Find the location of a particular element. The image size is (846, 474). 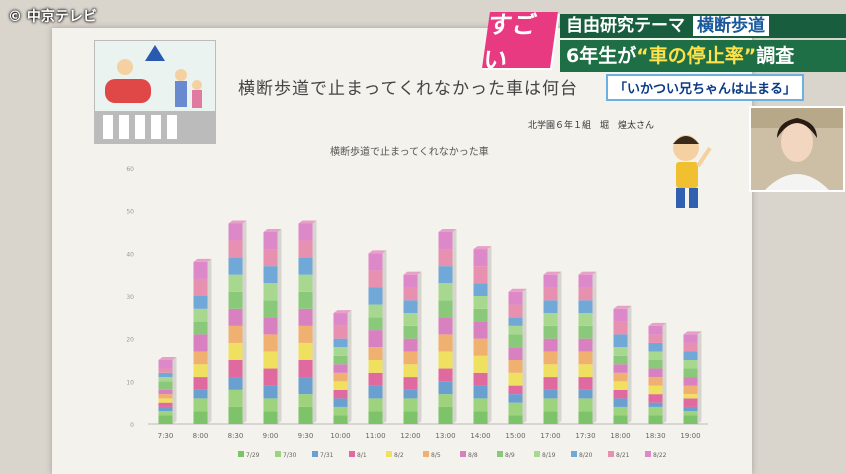

theme-keyword: 横断歩道 is located at coordinates (731, 26).